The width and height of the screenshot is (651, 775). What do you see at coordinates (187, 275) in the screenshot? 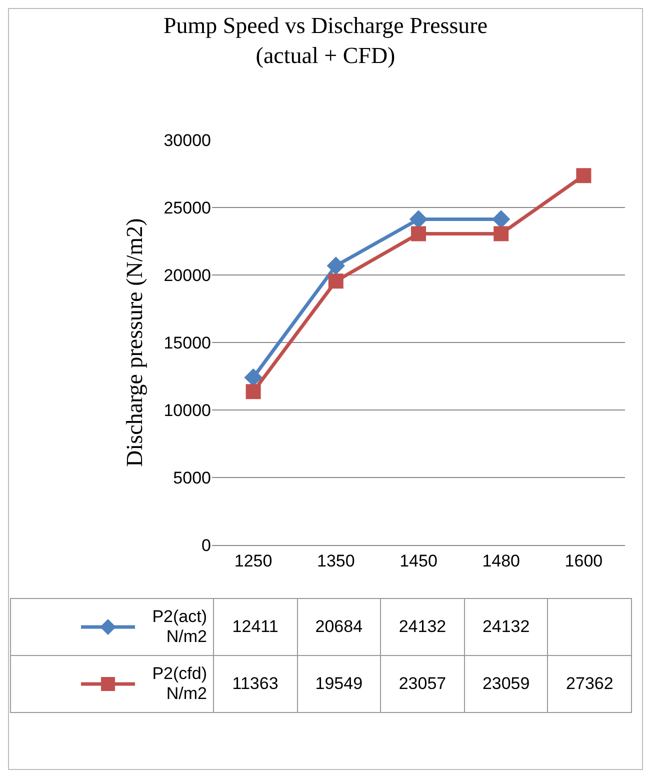
I see `y-tick-label: 20000` at bounding box center [187, 275].